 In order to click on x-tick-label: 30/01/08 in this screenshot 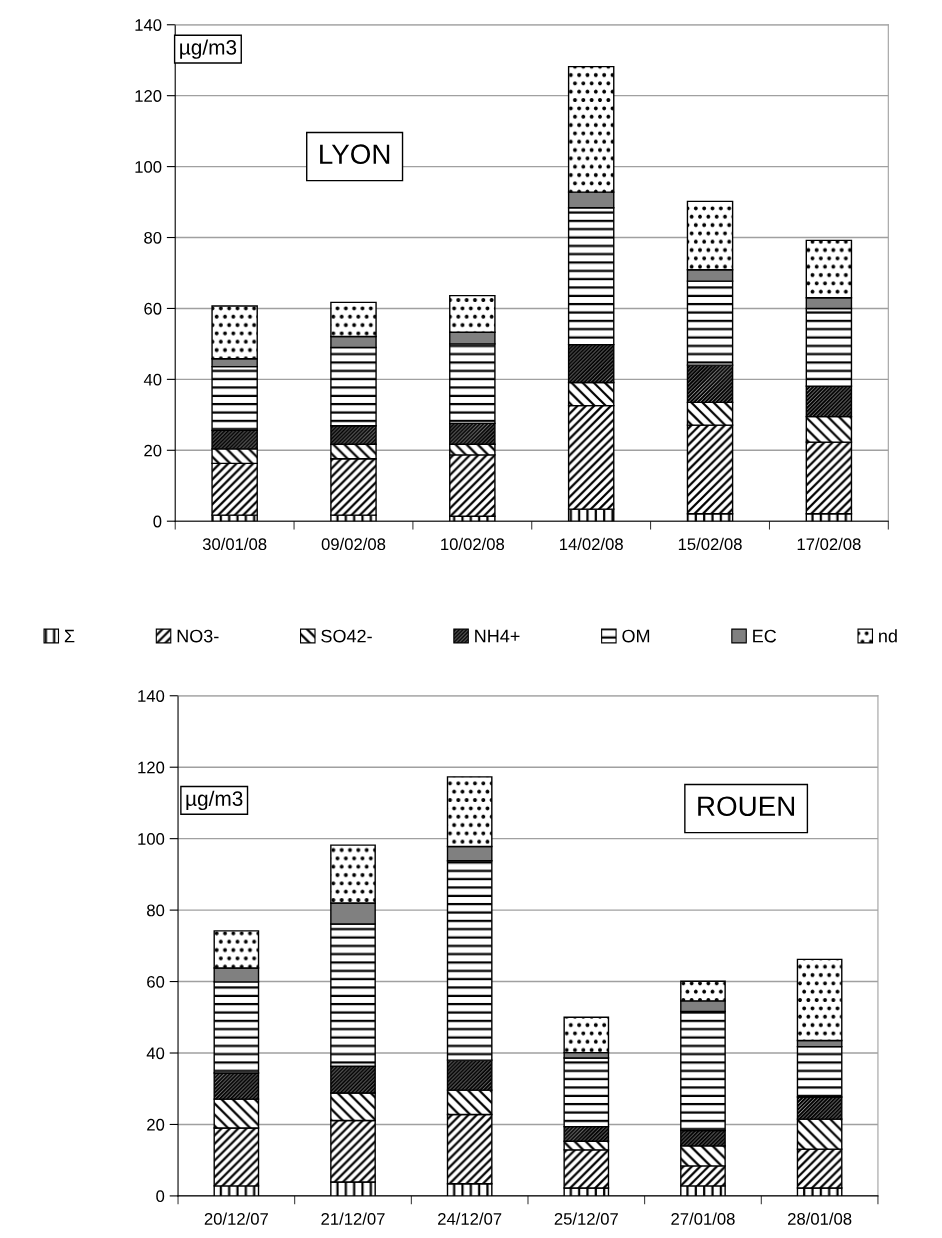, I will do `click(234, 544)`.